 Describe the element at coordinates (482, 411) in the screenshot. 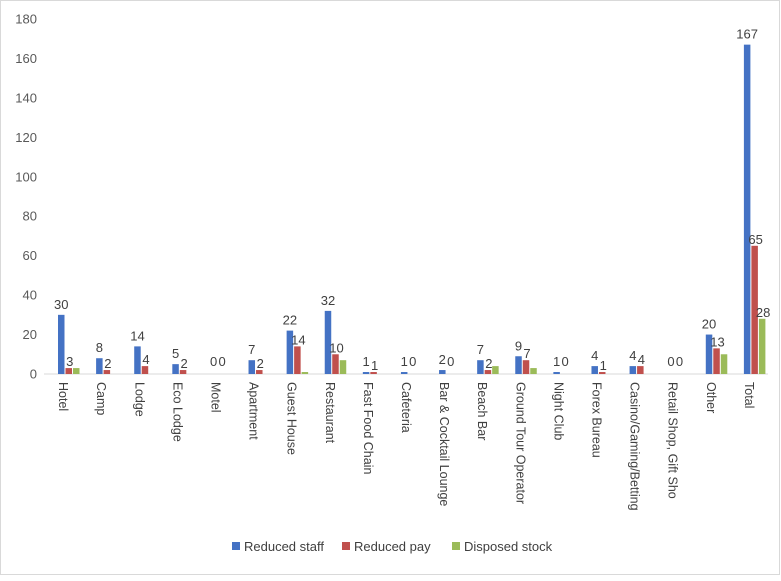

I see `x-tick-label: Beach Bar` at that location.